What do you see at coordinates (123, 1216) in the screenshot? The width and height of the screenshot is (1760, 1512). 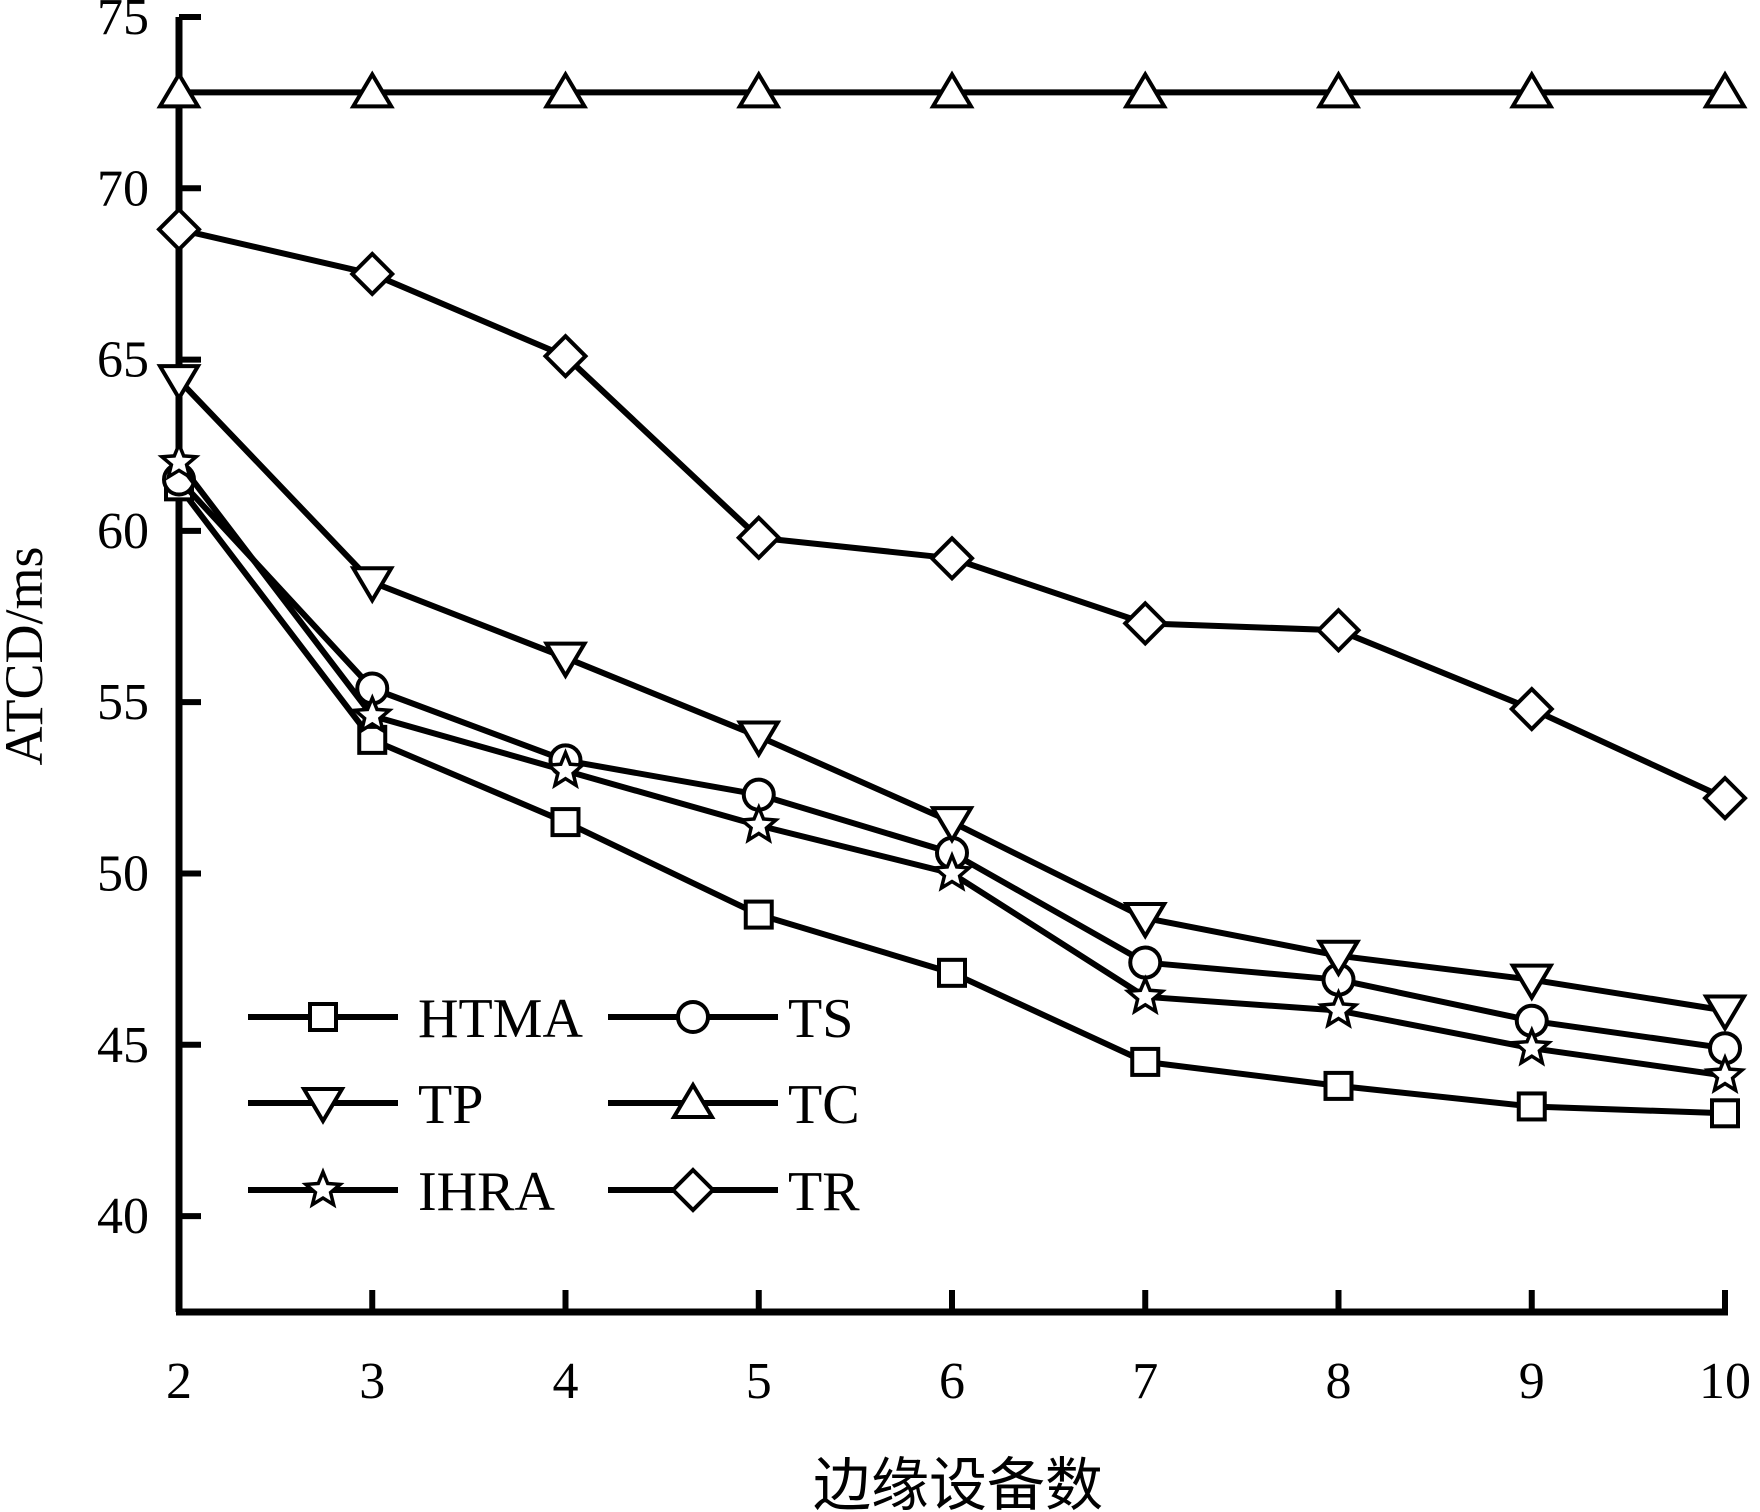 I see `y-tick-label: 40` at bounding box center [123, 1216].